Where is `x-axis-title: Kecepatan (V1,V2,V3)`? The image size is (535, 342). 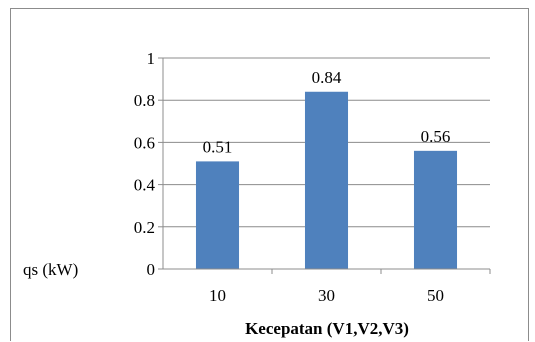 x-axis-title: Kecepatan (V1,V2,V3) is located at coordinates (327, 328).